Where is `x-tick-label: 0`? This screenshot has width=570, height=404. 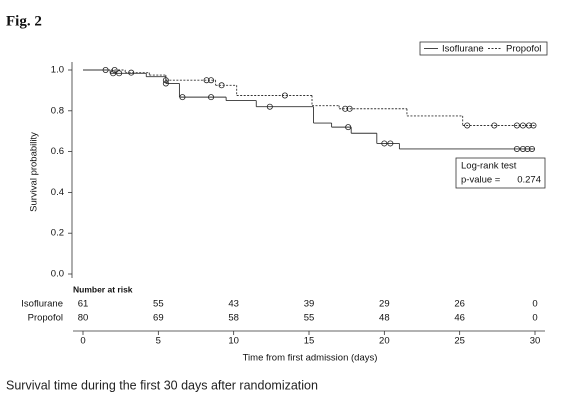 x-tick-label: 0 is located at coordinates (82, 341).